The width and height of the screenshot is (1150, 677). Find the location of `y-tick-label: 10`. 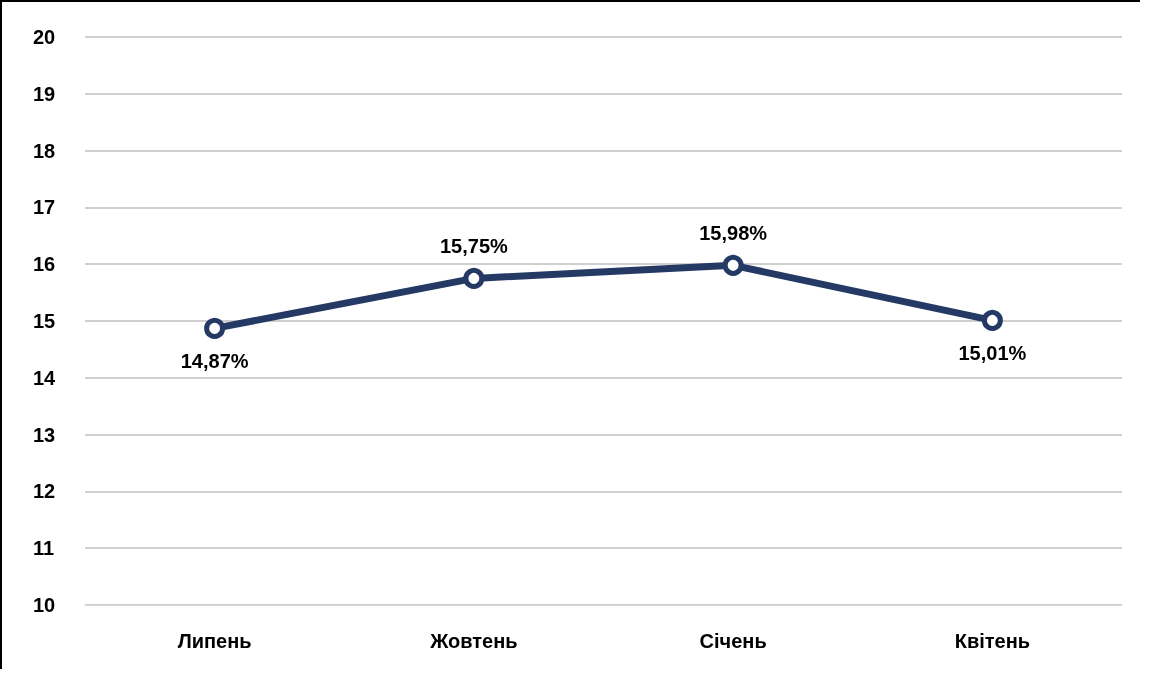

y-tick-label: 10 is located at coordinates (44, 605).